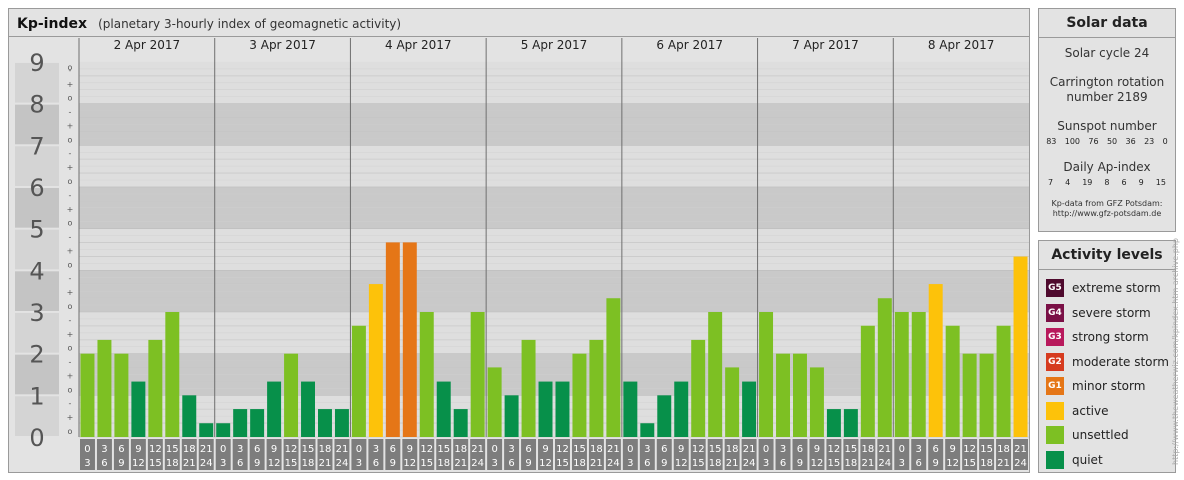 The image size is (1184, 480). I want to click on solar-cycle: Solar cycle 24, so click(1107, 53).